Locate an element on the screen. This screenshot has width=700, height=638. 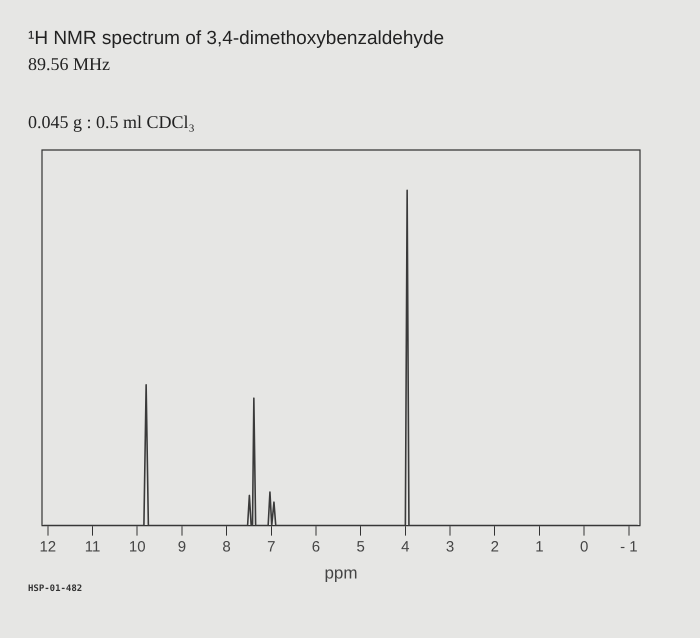
x-tick-label: 8 is located at coordinates (226, 547).